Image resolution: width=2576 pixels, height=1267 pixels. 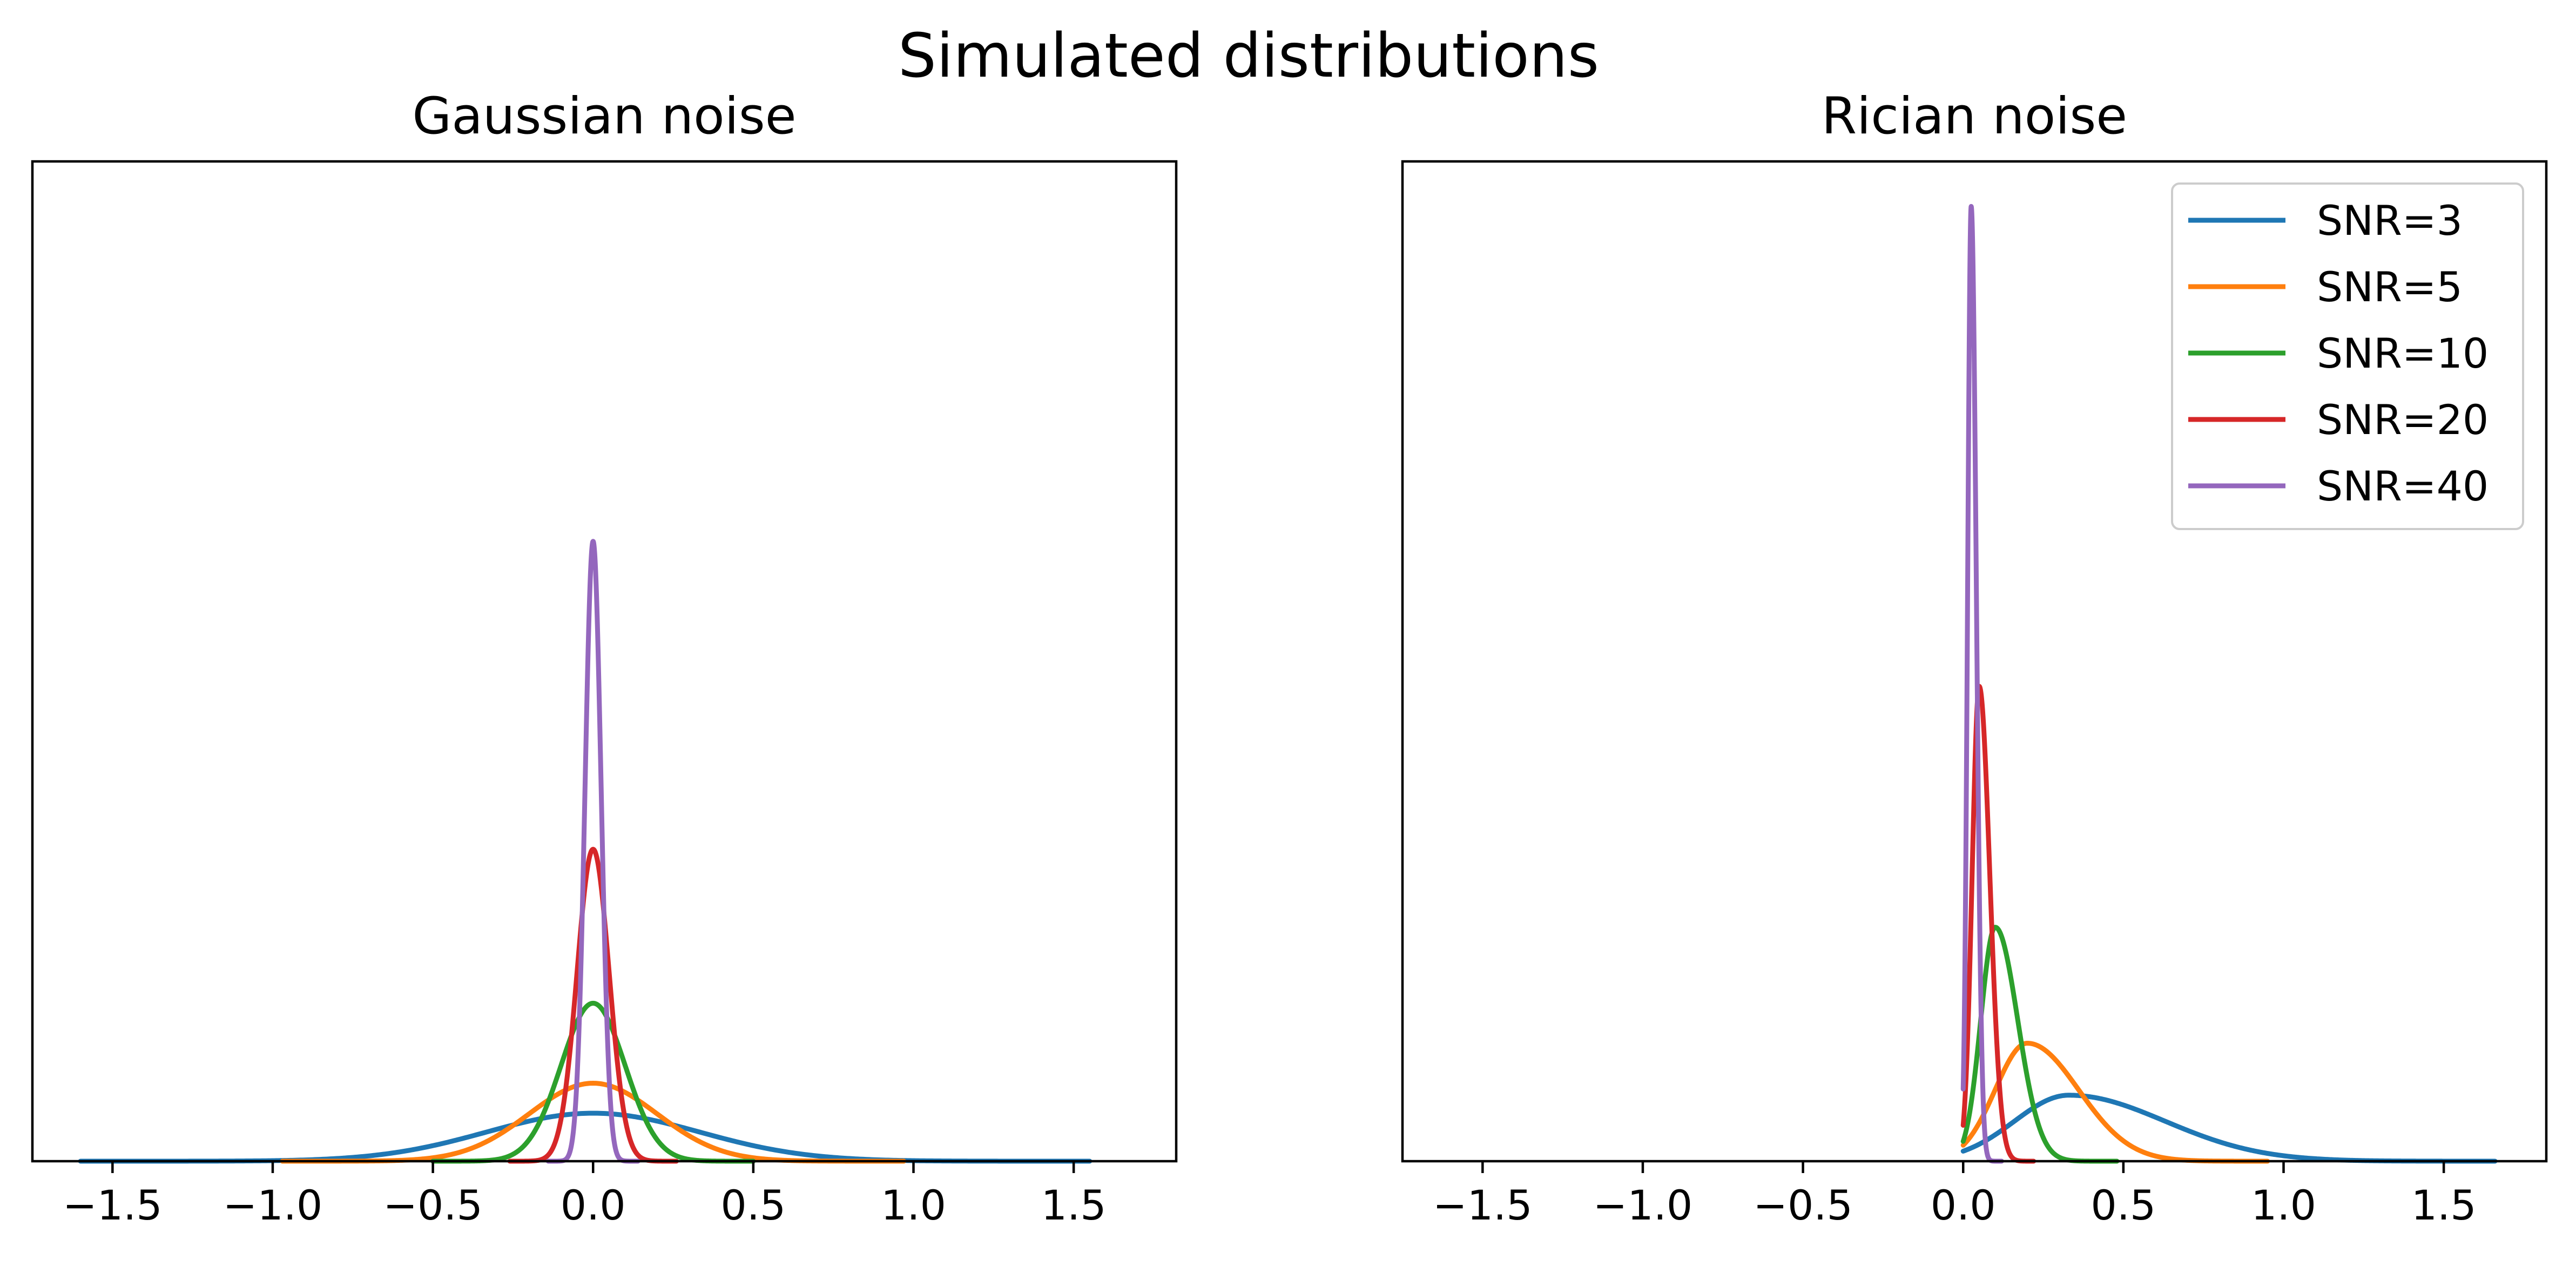 What do you see at coordinates (433, 1205) in the screenshot?
I see `gaussian-x-tick-label: −0.5` at bounding box center [433, 1205].